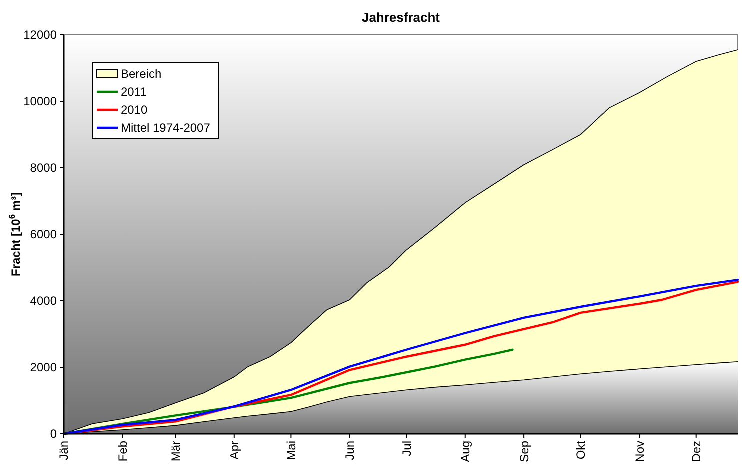 This screenshot has width=742, height=468. I want to click on y-tick-label: 8000, so click(44, 168).